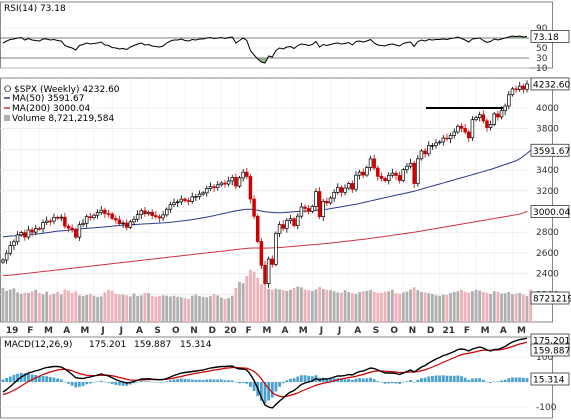 This screenshot has height=420, width=571. What do you see at coordinates (547, 233) in the screenshot?
I see `price-tick-label: 2800` at bounding box center [547, 233].